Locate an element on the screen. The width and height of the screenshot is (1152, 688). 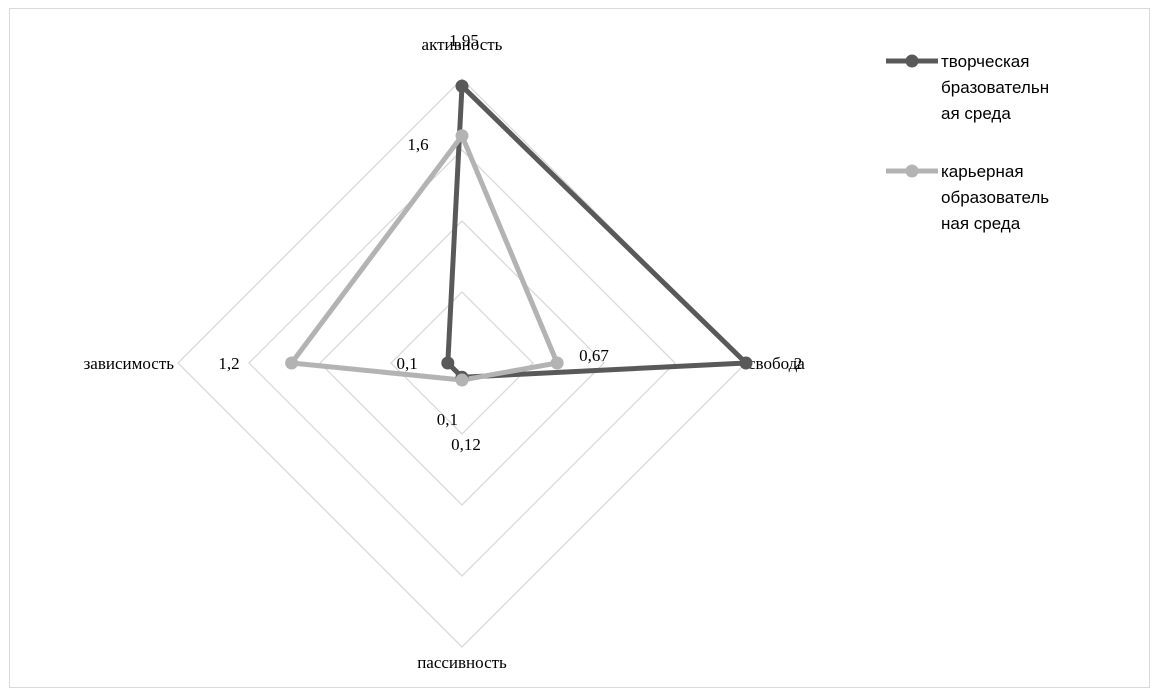
legend-label-1-line-3: ая среда is located at coordinates (976, 113).